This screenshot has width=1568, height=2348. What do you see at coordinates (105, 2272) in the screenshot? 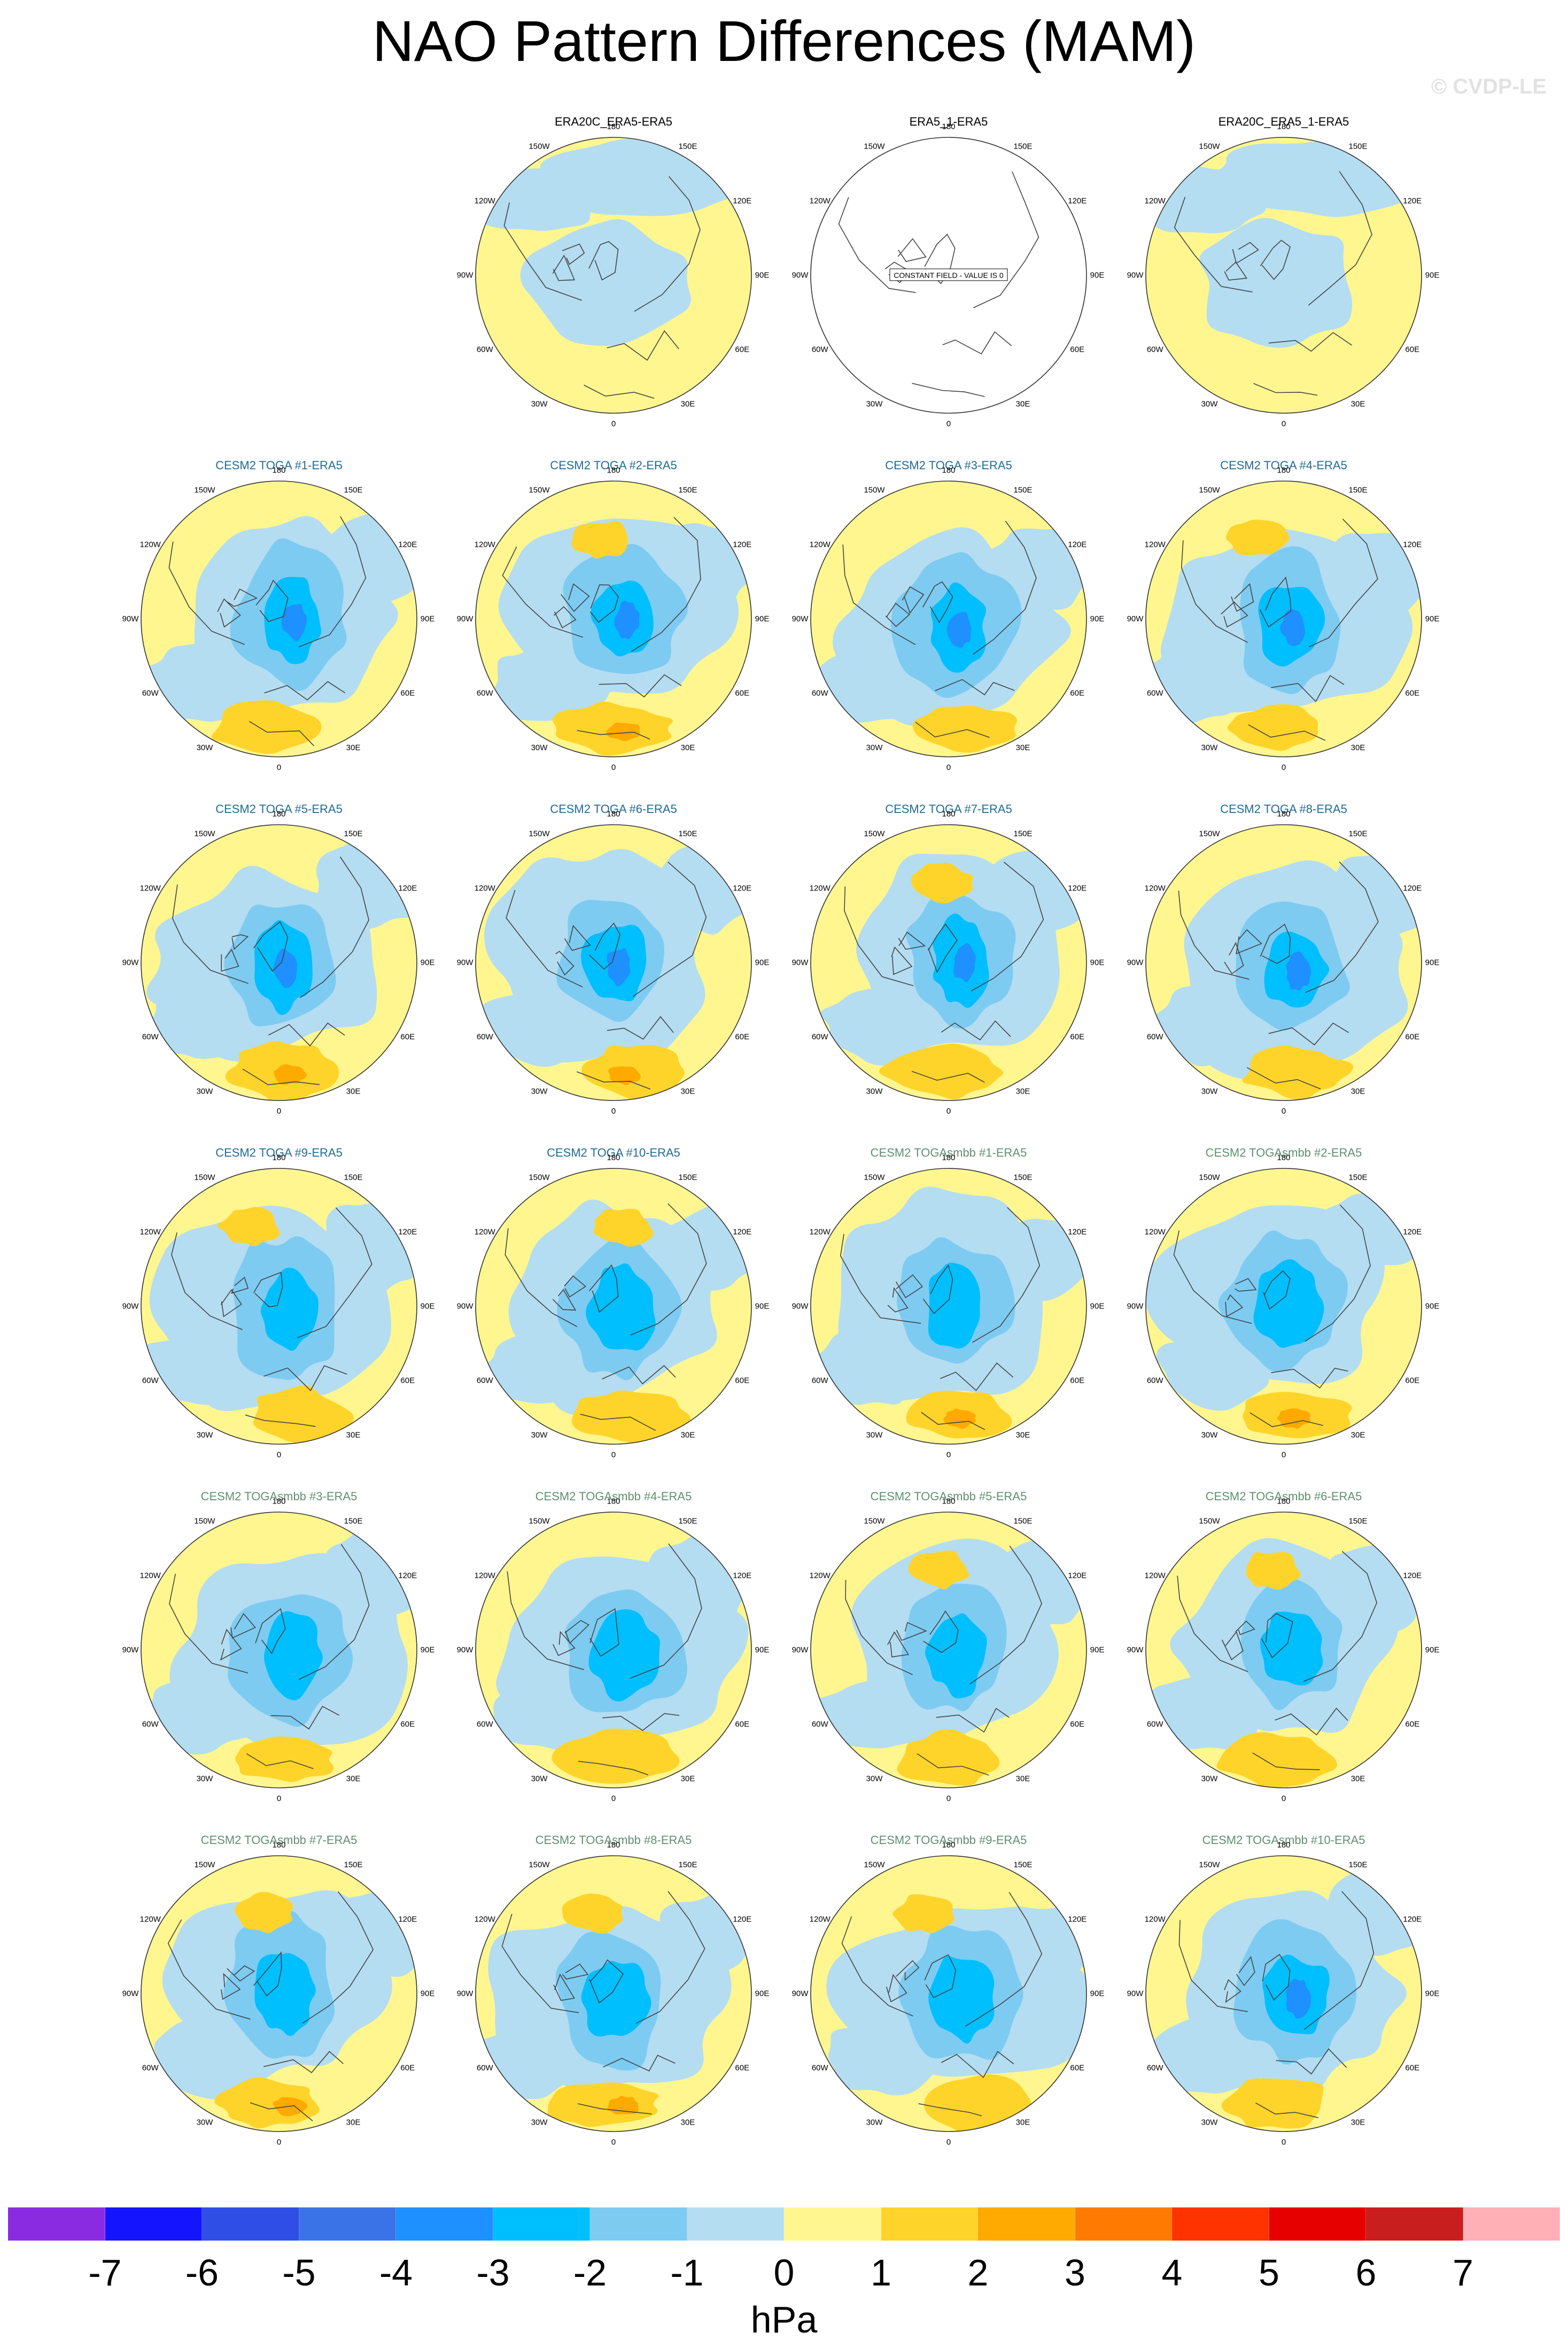
I see `colorbar-tick-label: -7` at bounding box center [105, 2272].